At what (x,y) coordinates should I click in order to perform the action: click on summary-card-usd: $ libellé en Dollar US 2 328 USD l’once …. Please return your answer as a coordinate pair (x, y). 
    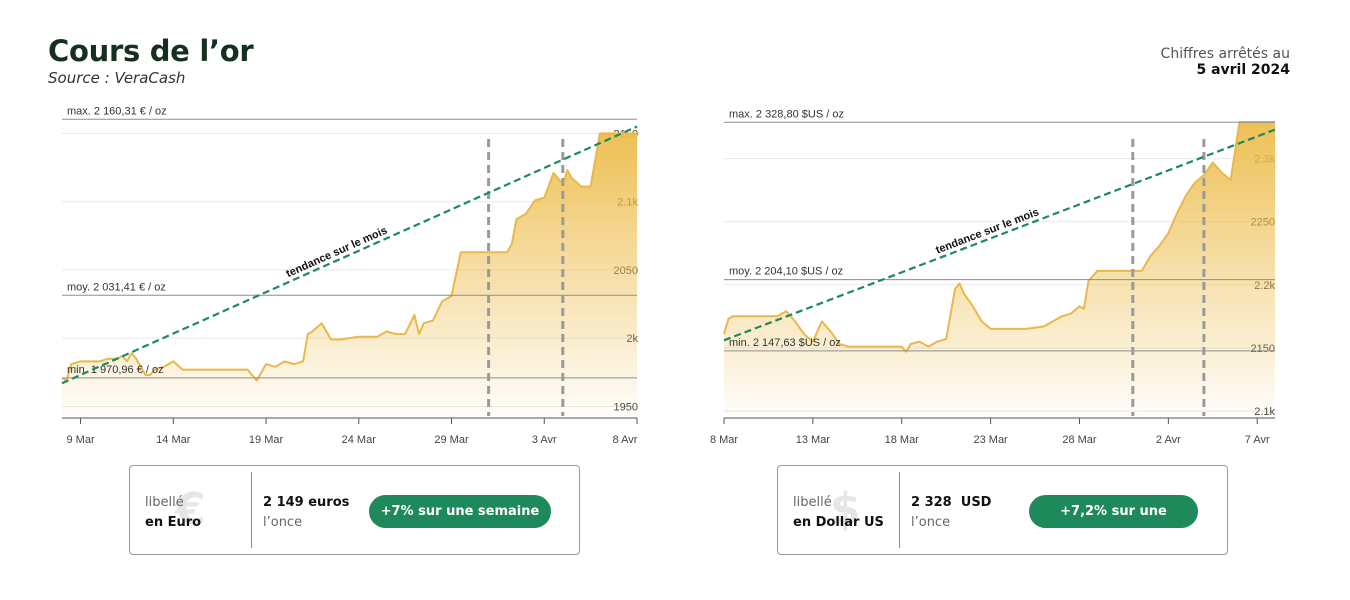
    Looking at the image, I should click on (1002, 510).